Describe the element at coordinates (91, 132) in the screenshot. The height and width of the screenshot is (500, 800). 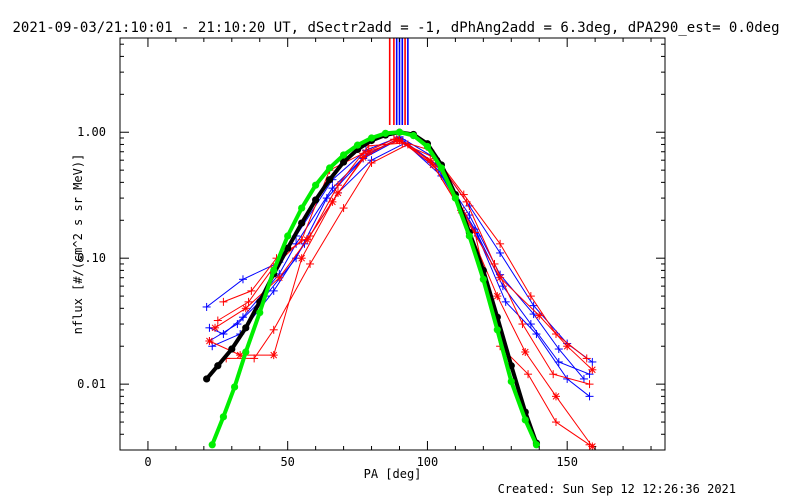
I see `y-tick-label: 1.00` at that location.